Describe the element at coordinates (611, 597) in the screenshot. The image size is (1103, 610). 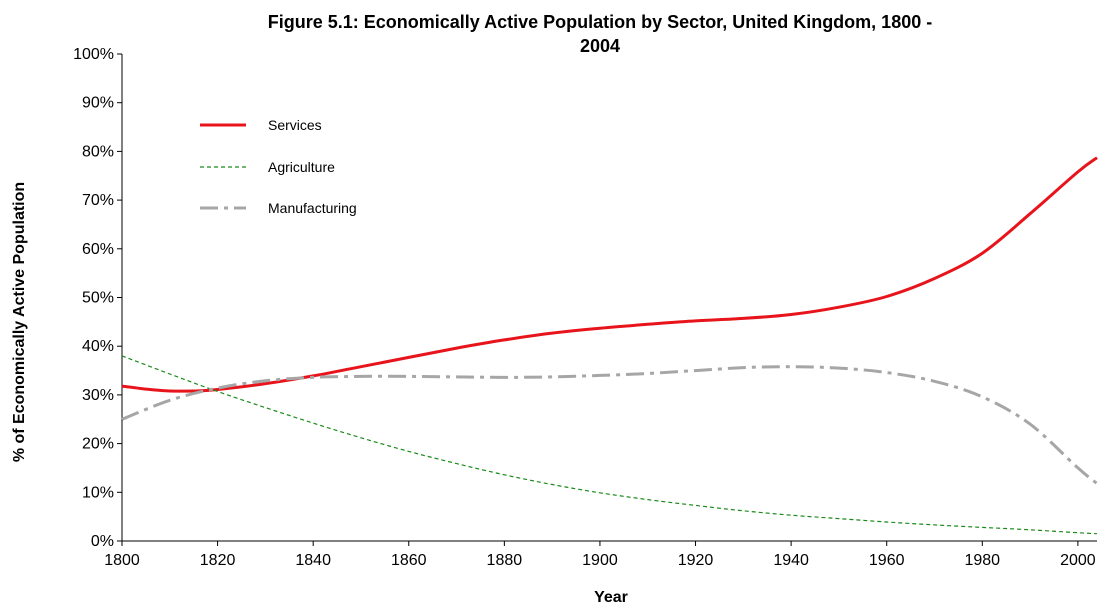
I see `x-axis-label: Year` at that location.